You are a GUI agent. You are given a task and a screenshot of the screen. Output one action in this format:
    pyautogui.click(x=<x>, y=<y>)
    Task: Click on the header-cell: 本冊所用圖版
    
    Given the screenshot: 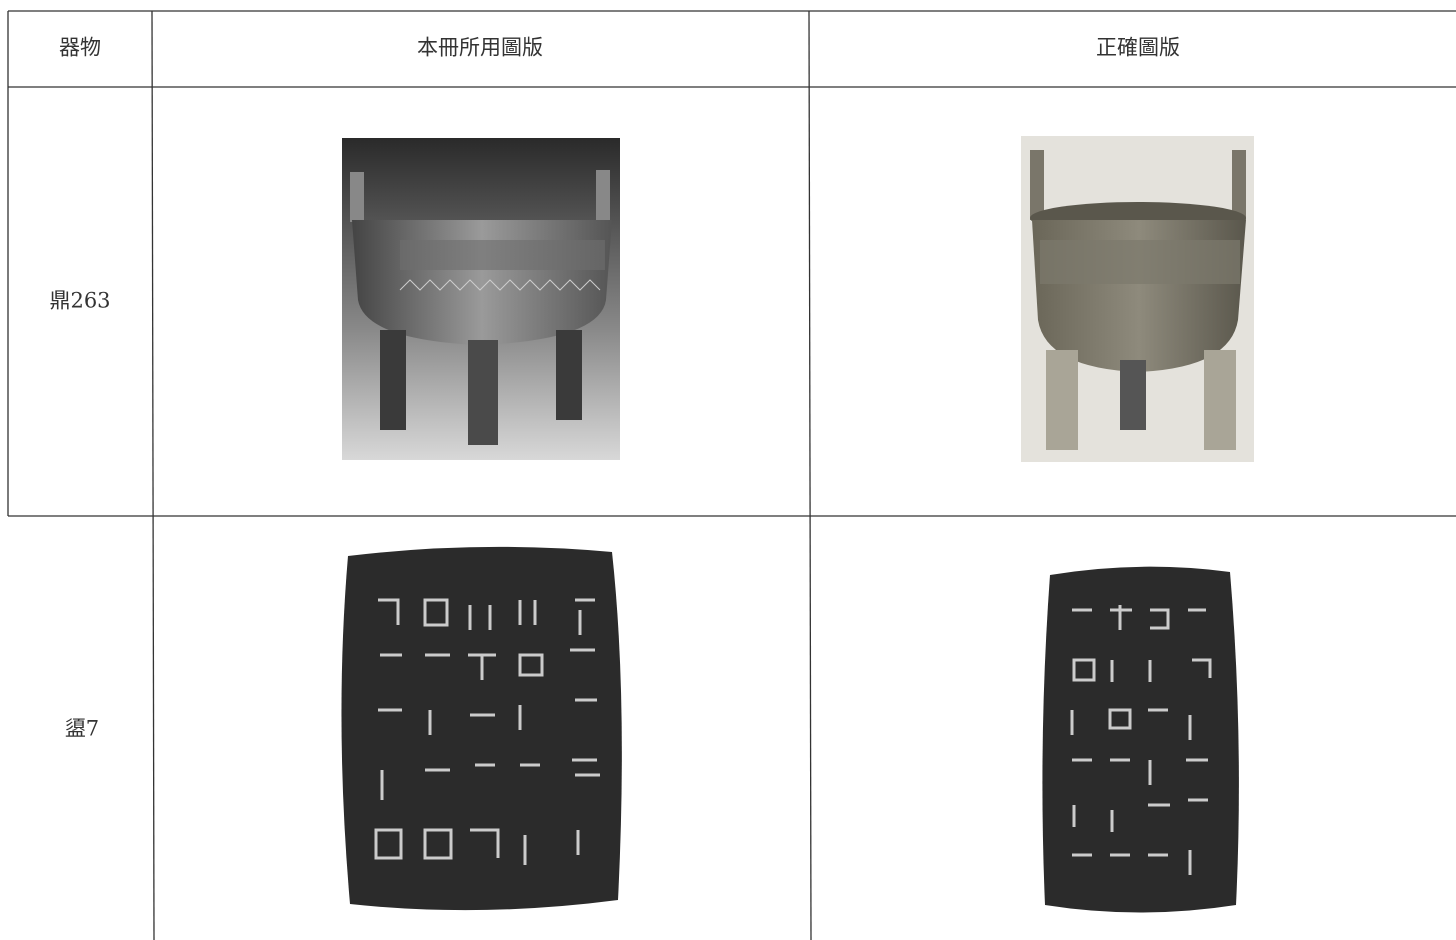 What is the action you would take?
    pyautogui.click(x=480, y=48)
    